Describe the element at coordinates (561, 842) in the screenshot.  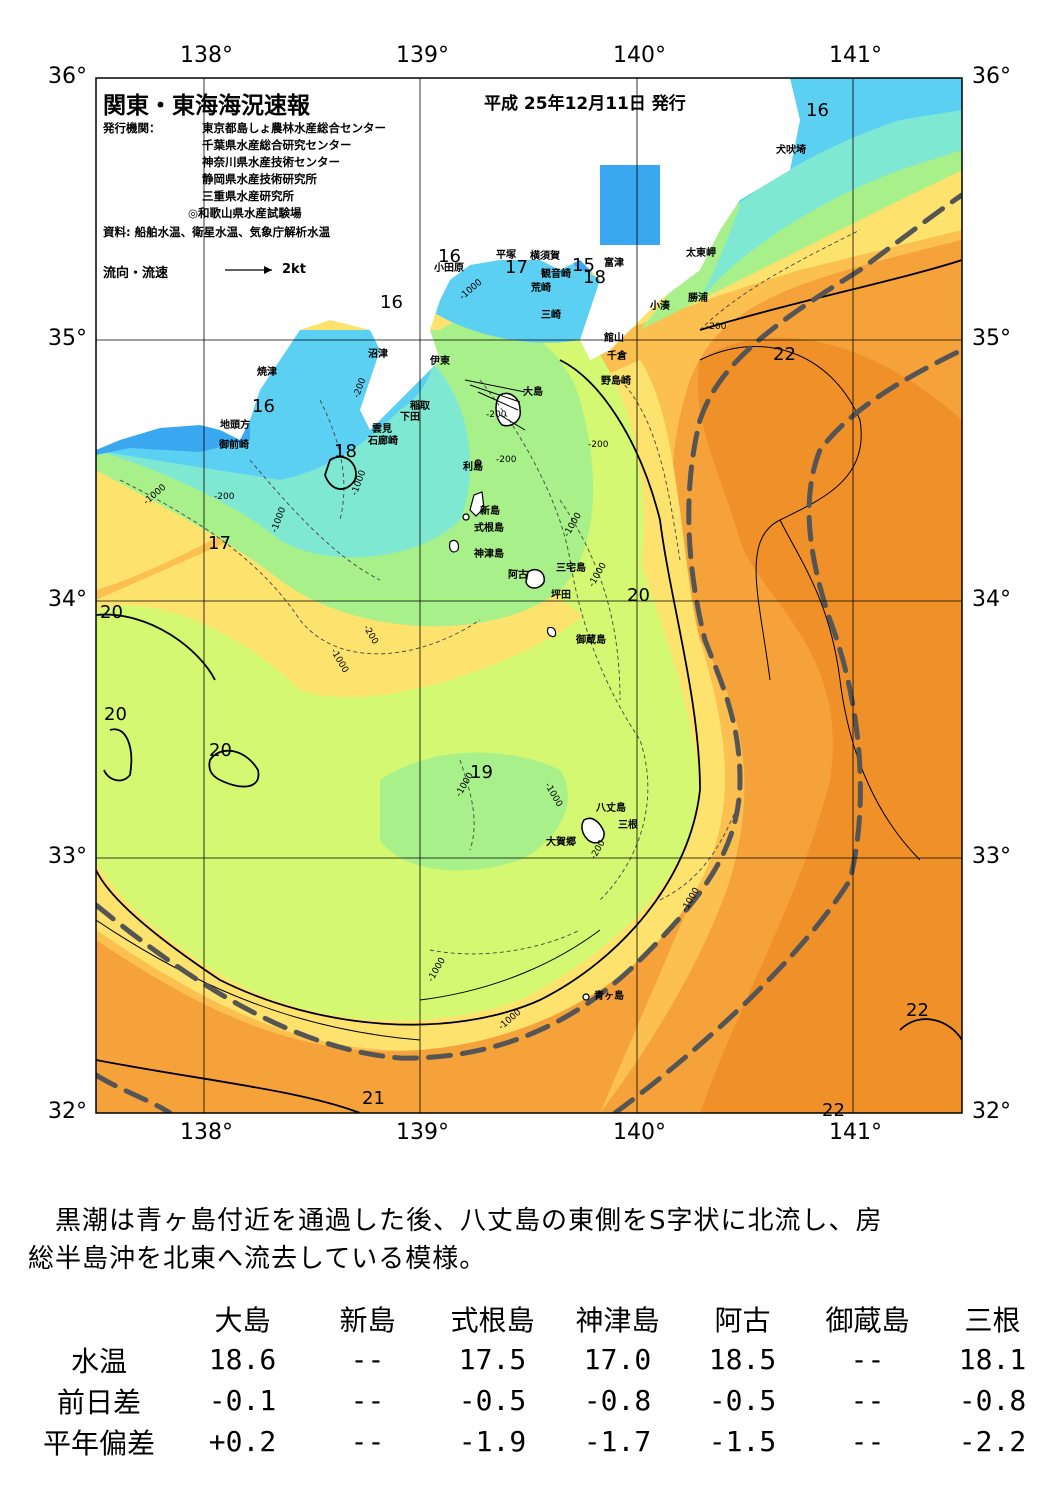
I see `place-okago: 大賀郷` at that location.